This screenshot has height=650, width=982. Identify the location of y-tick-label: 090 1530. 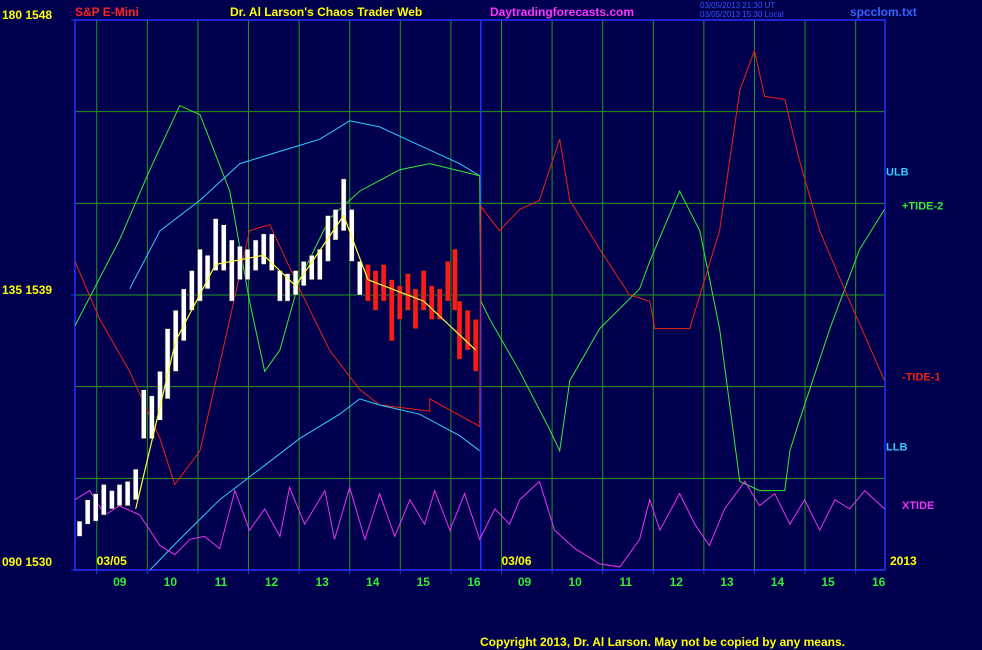
(27, 562).